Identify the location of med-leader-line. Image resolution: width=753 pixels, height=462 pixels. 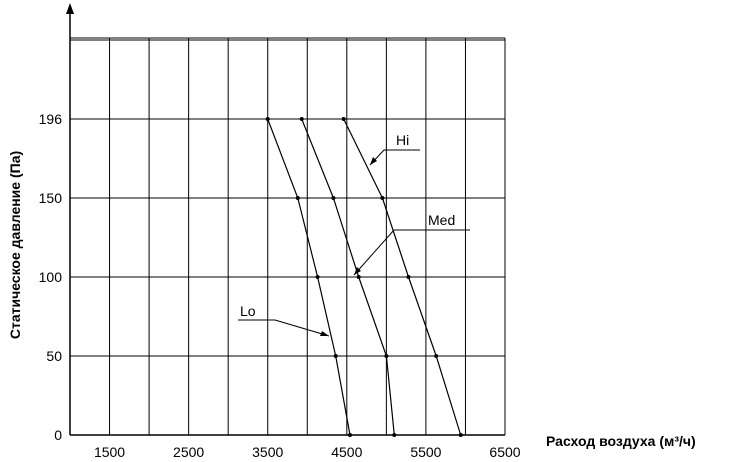
(374, 252).